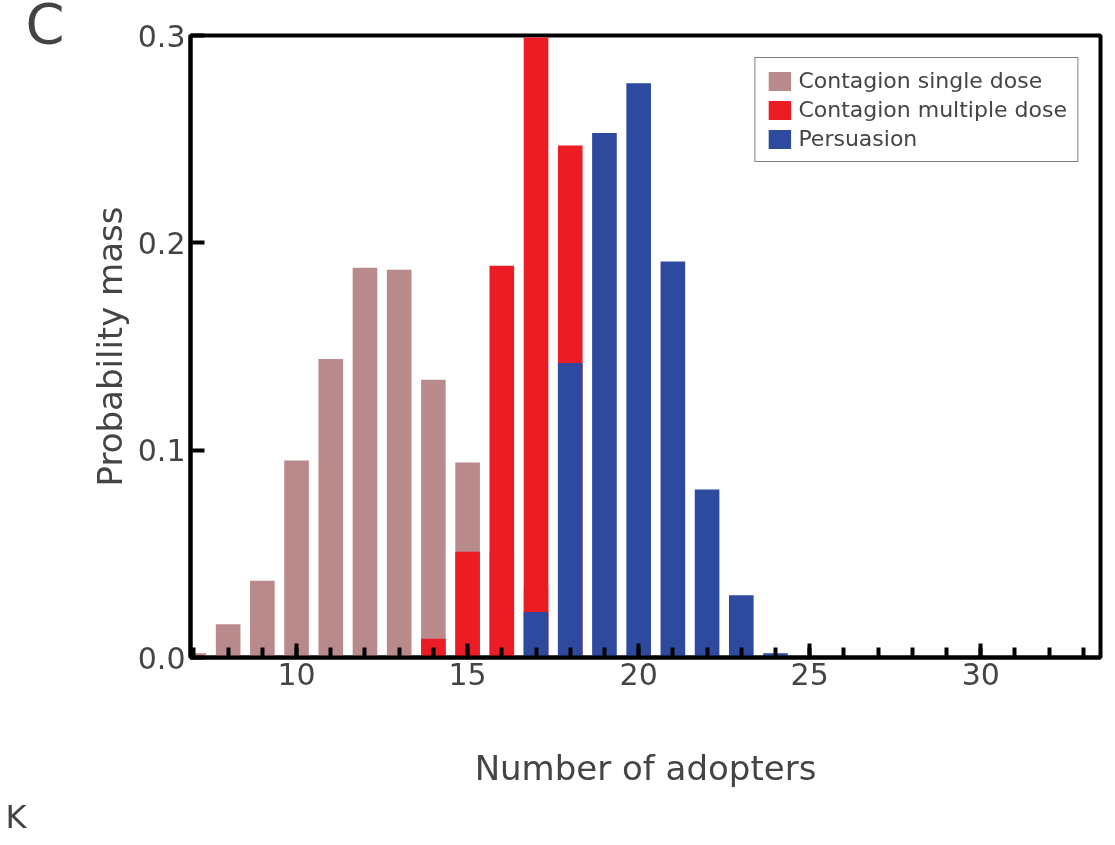 The width and height of the screenshot is (1115, 845). Describe the element at coordinates (858, 138) in the screenshot. I see `legend-label: Persuasion` at that location.